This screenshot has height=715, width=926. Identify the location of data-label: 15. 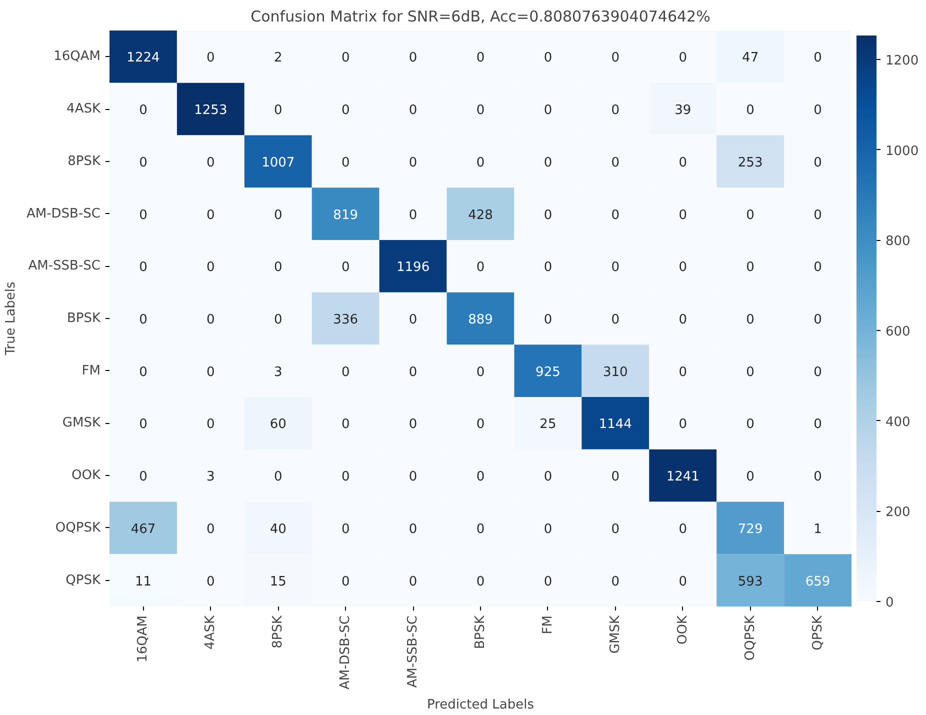
(278, 582).